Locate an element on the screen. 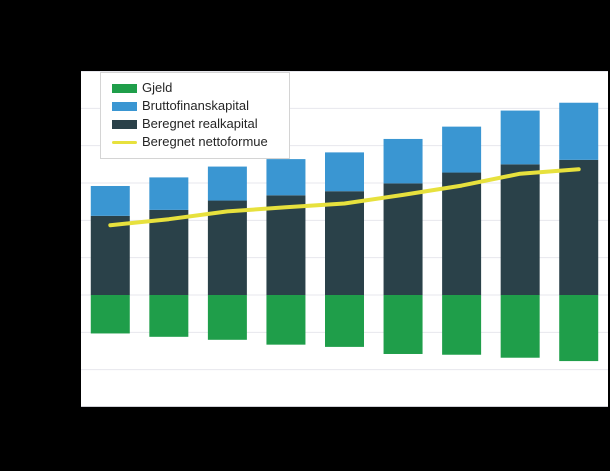 Image resolution: width=610 pixels, height=471 pixels. legend-item-beregnet-realkapital: Beregnet realkapital is located at coordinates (193, 124).